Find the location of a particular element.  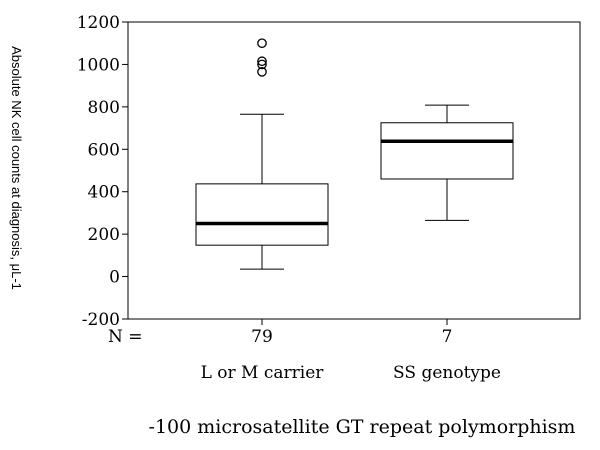

y-tick-label: -200 is located at coordinates (101, 320).